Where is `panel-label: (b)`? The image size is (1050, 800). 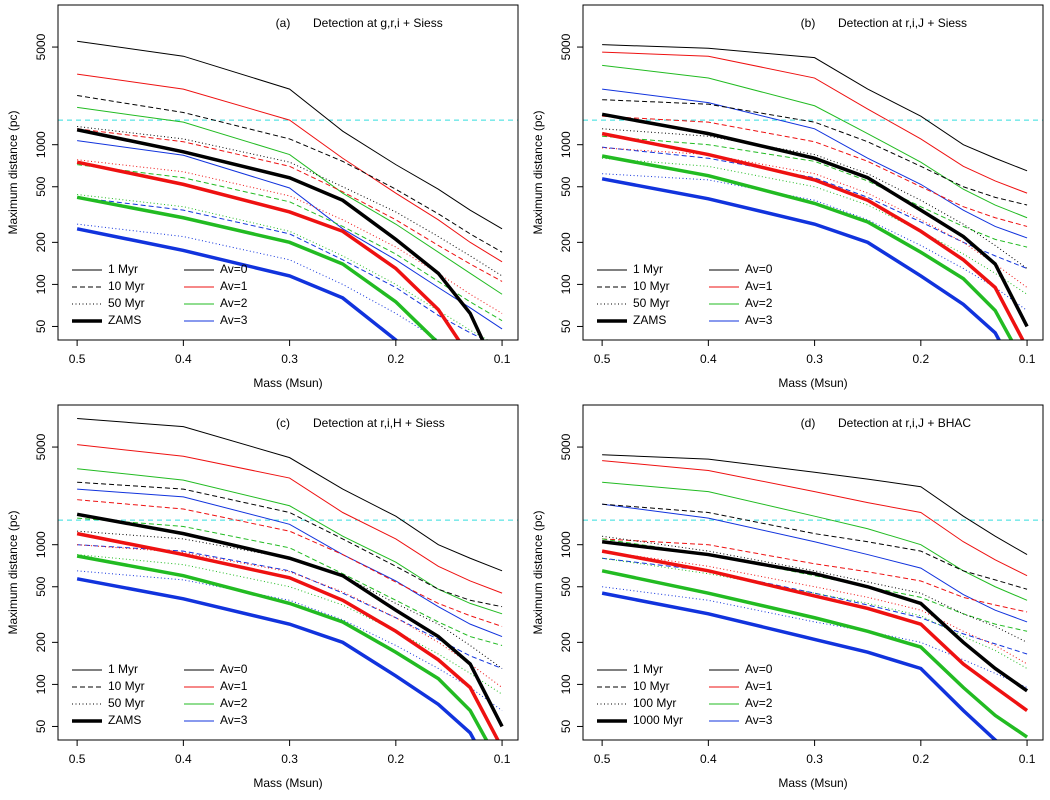 panel-label: (b) is located at coordinates (808, 23).